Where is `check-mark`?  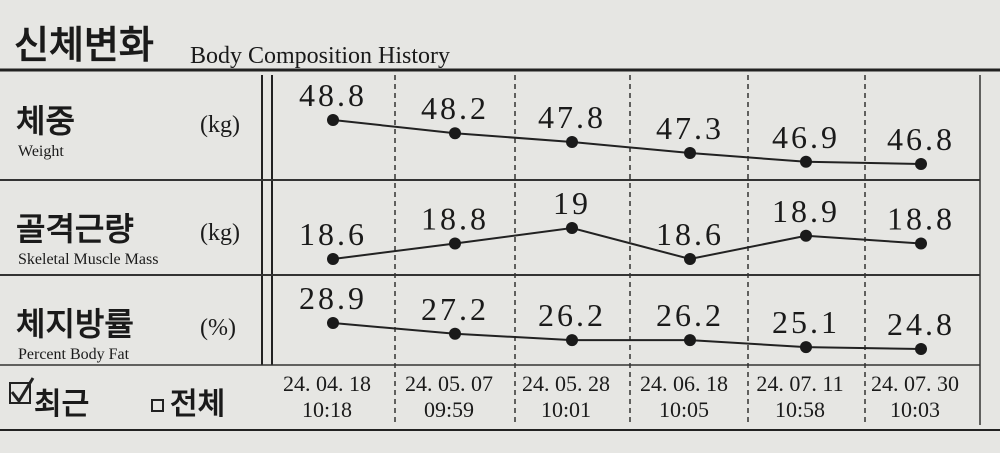
check-mark is located at coordinates (22, 390).